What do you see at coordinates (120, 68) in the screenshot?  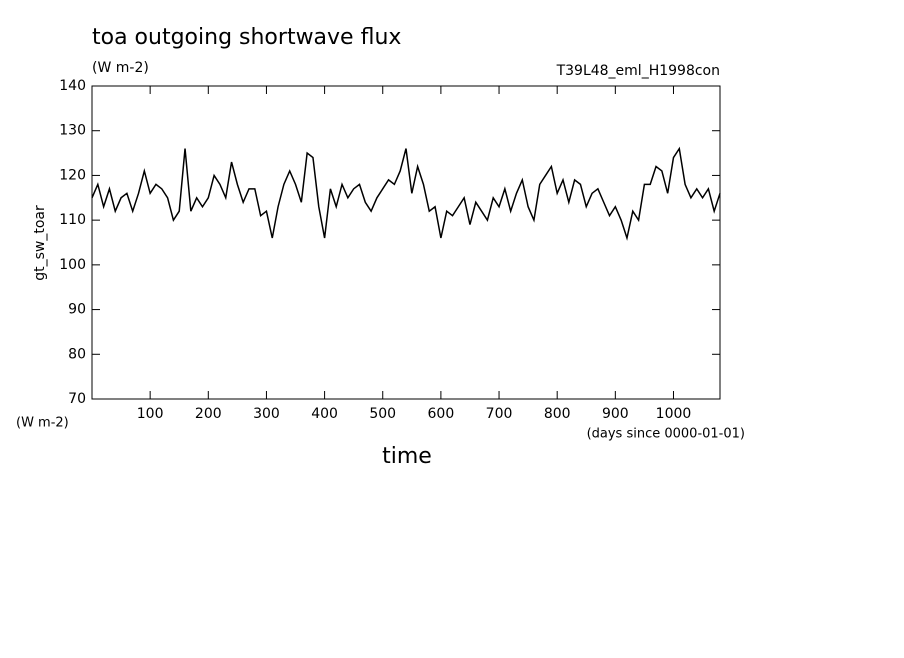 I see `subtitle: (W m-2)` at bounding box center [120, 68].